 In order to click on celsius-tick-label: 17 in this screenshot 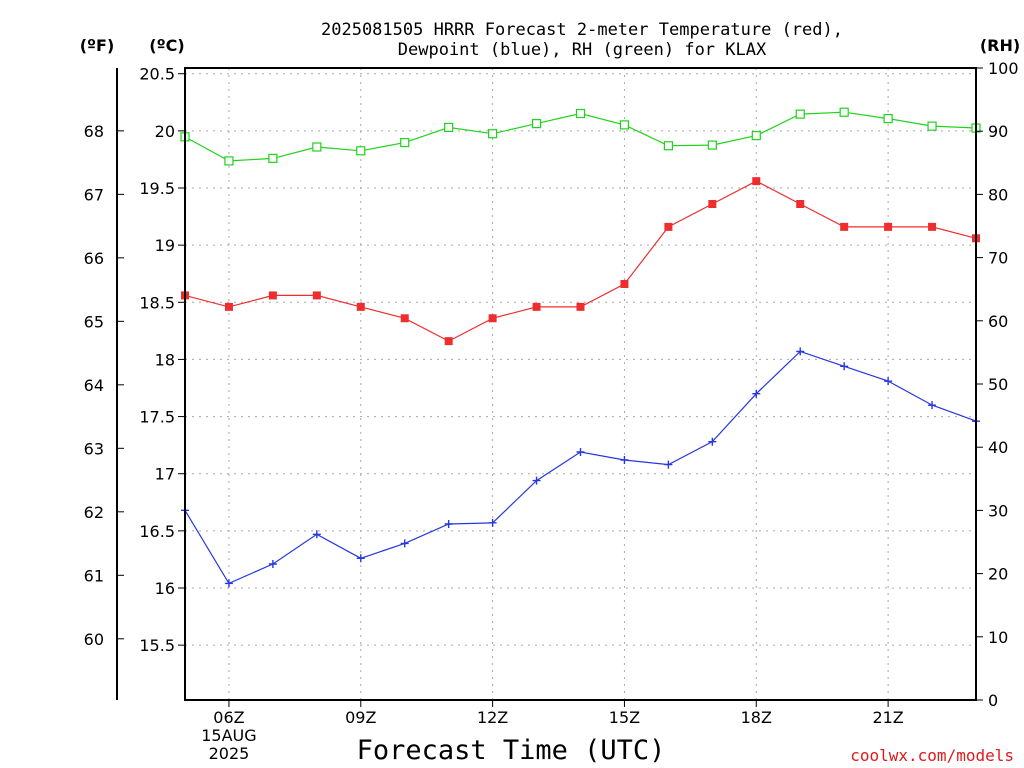, I will do `click(165, 474)`.